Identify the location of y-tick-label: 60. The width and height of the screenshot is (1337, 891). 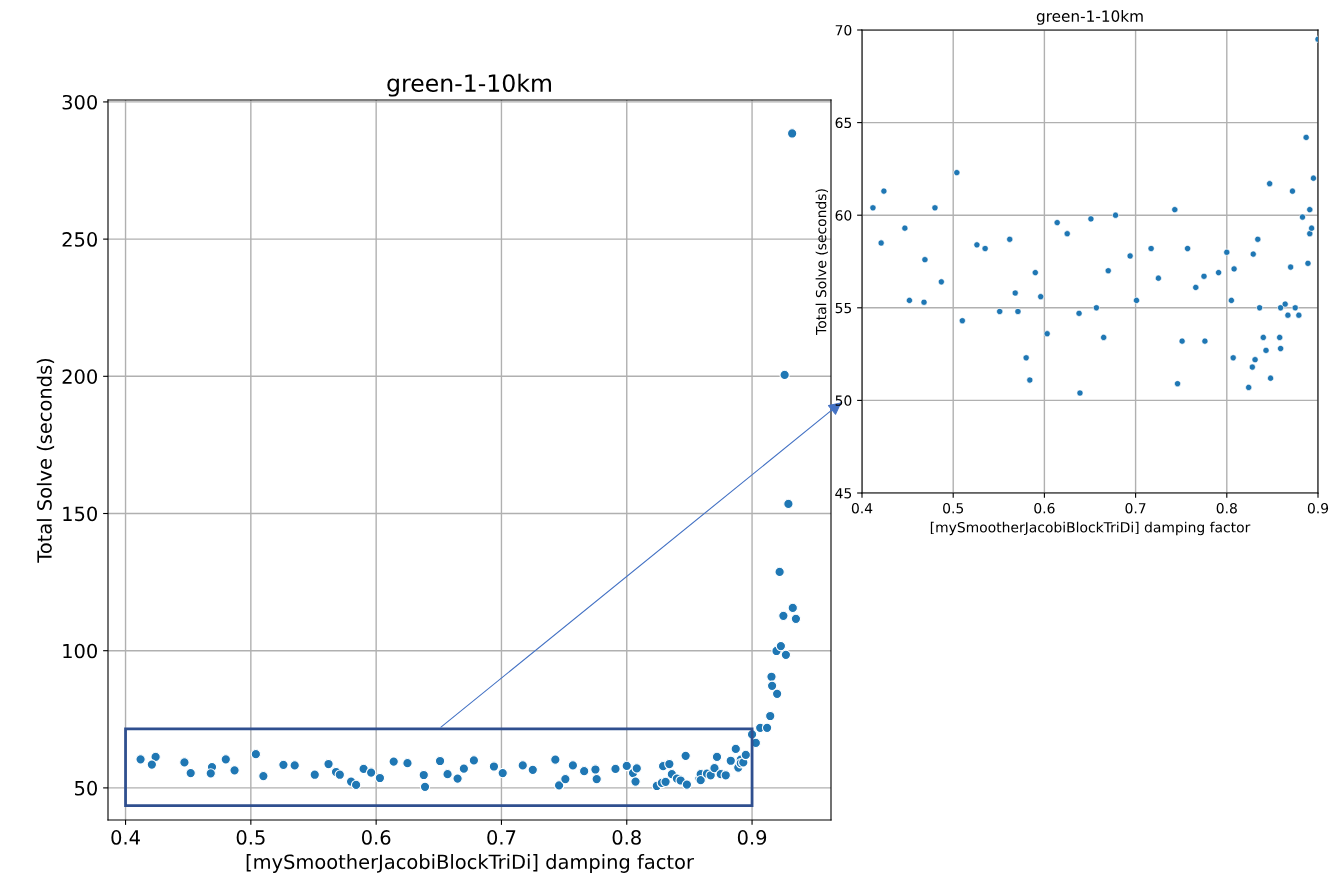
(843, 215).